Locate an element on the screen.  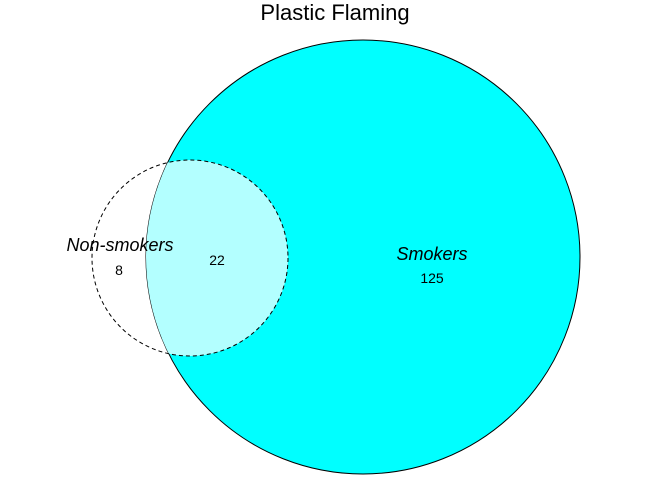
intersection-count: 22 is located at coordinates (217, 260).